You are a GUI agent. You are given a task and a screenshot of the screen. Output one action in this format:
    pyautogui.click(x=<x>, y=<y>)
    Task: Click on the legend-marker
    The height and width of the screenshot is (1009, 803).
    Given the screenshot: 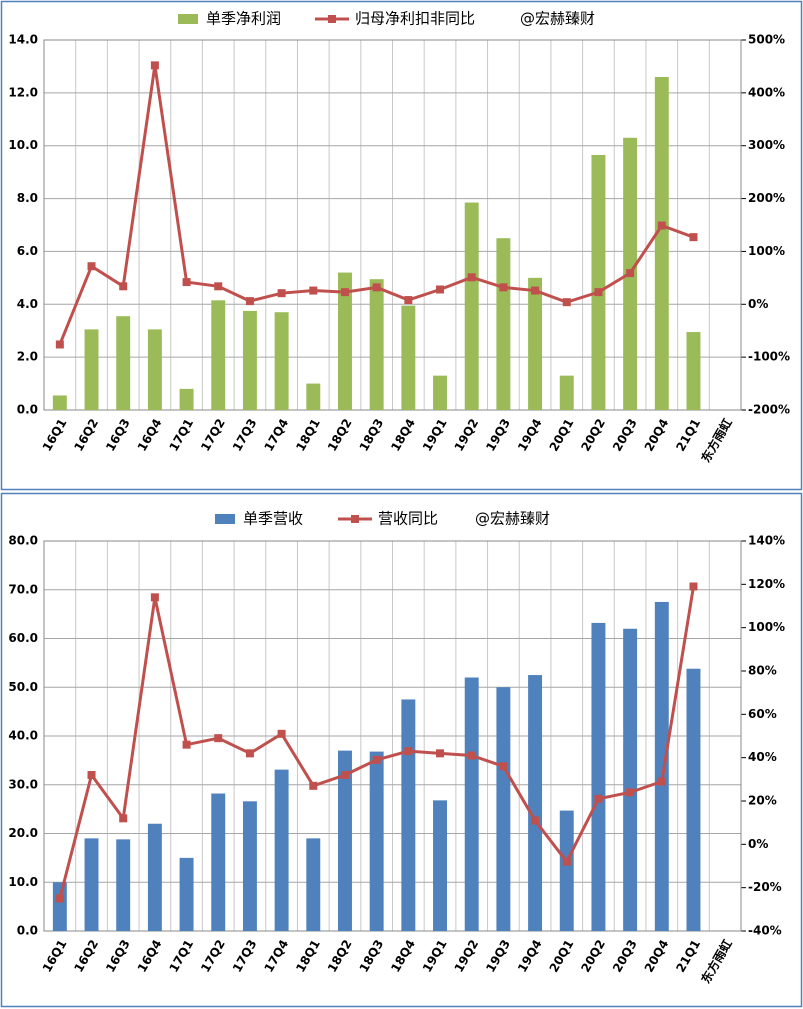 What is the action you would take?
    pyautogui.click(x=355, y=519)
    